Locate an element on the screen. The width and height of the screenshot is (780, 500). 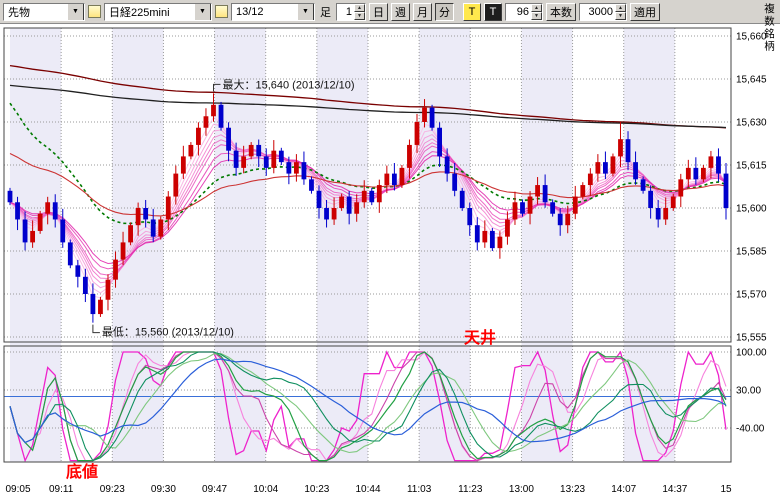
period-day-button: 日 is located at coordinates (378, 11).